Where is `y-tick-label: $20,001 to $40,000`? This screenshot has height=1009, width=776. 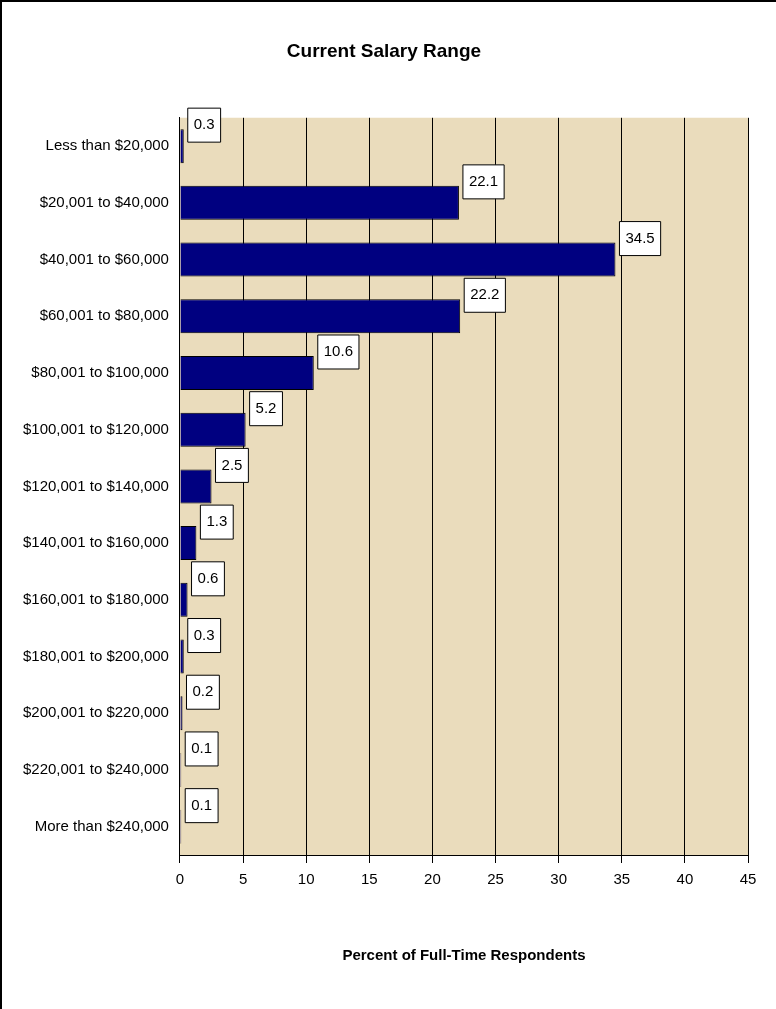 y-tick-label: $20,001 to $40,000 is located at coordinates (104, 201).